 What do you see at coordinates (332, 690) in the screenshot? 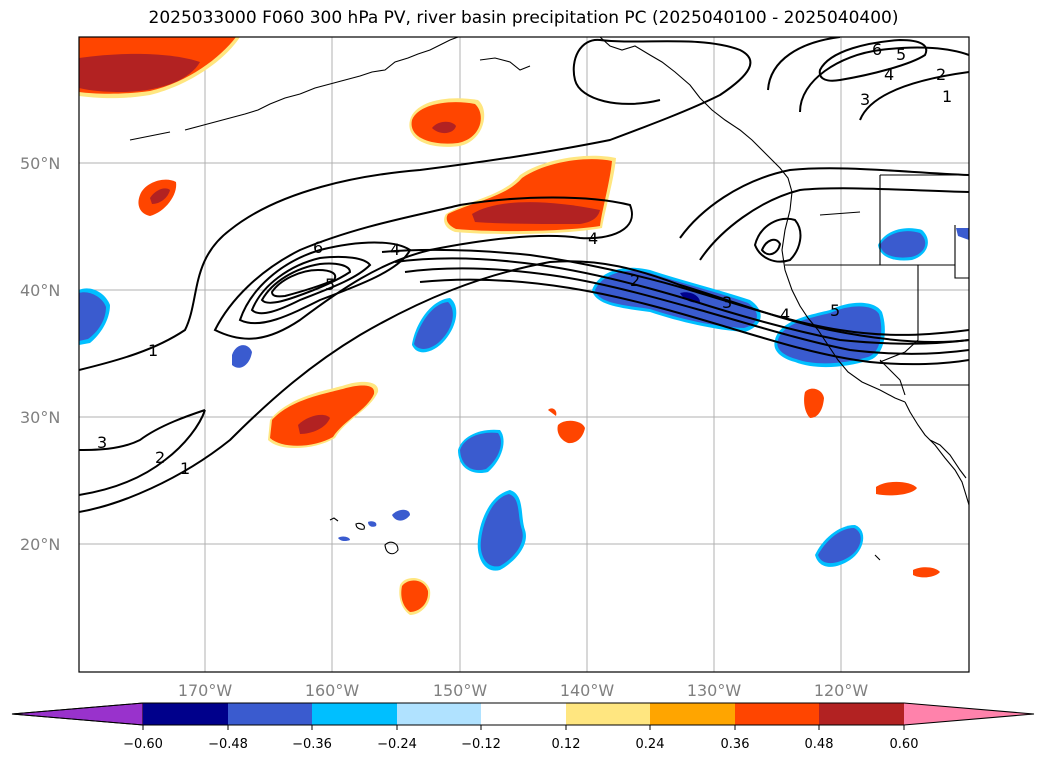
I see `lon-tick-label: 160°W` at bounding box center [332, 690].